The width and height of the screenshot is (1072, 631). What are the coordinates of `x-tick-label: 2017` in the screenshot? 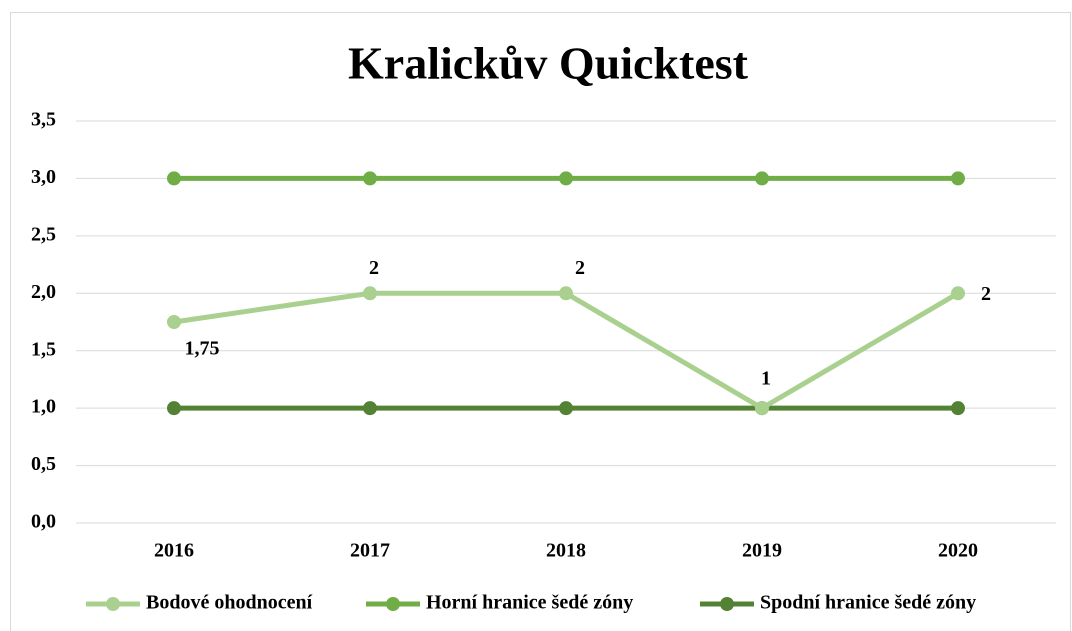 It's located at (370, 551).